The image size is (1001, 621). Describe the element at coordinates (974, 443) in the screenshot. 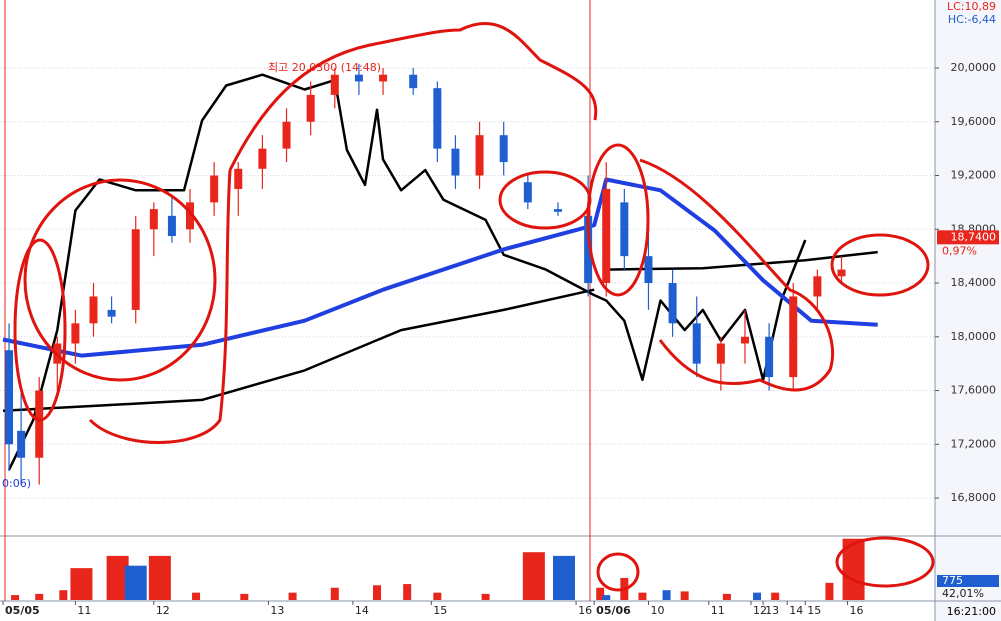

I see `y-tick-label: 17,2000` at that location.